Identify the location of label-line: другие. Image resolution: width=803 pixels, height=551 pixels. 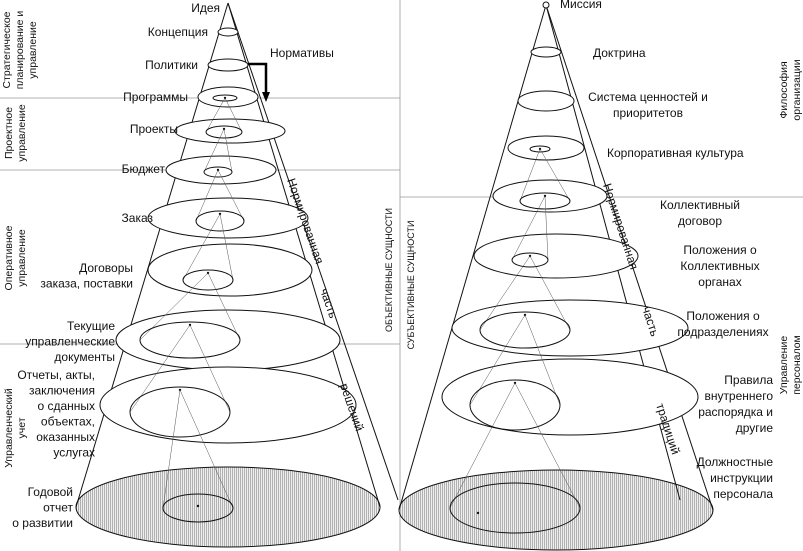
(755, 428).